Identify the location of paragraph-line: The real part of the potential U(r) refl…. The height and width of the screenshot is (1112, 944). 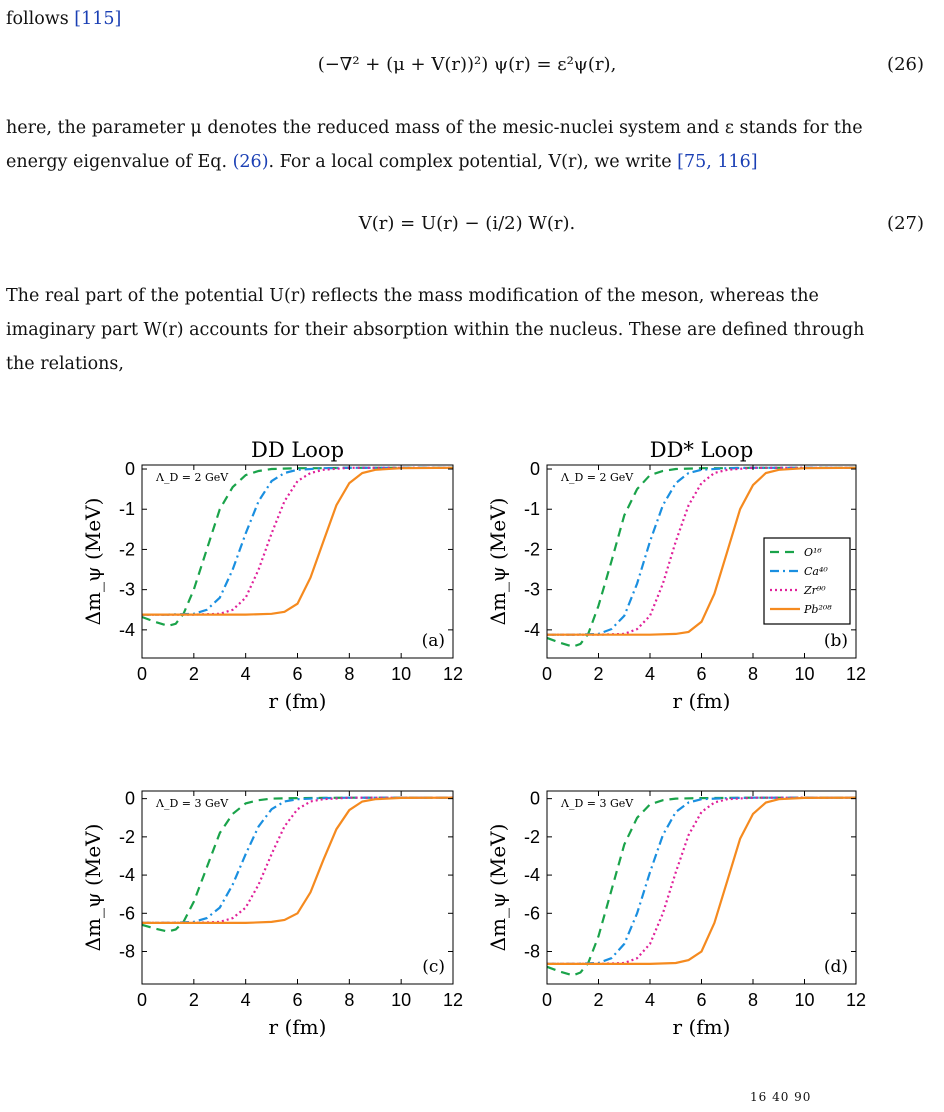
(412, 296).